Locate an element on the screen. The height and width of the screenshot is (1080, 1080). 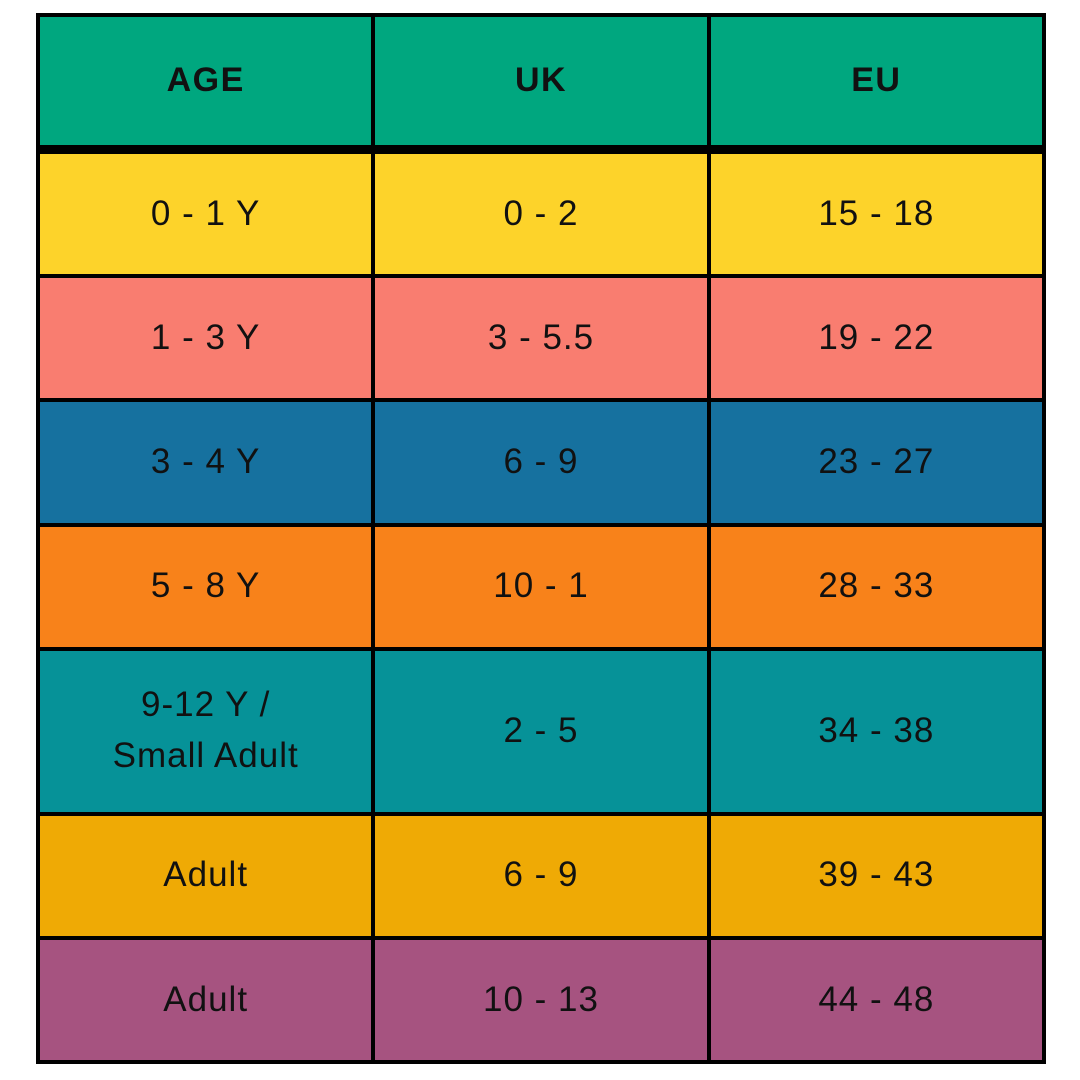
header-cell-uk: UK is located at coordinates (543, 81).